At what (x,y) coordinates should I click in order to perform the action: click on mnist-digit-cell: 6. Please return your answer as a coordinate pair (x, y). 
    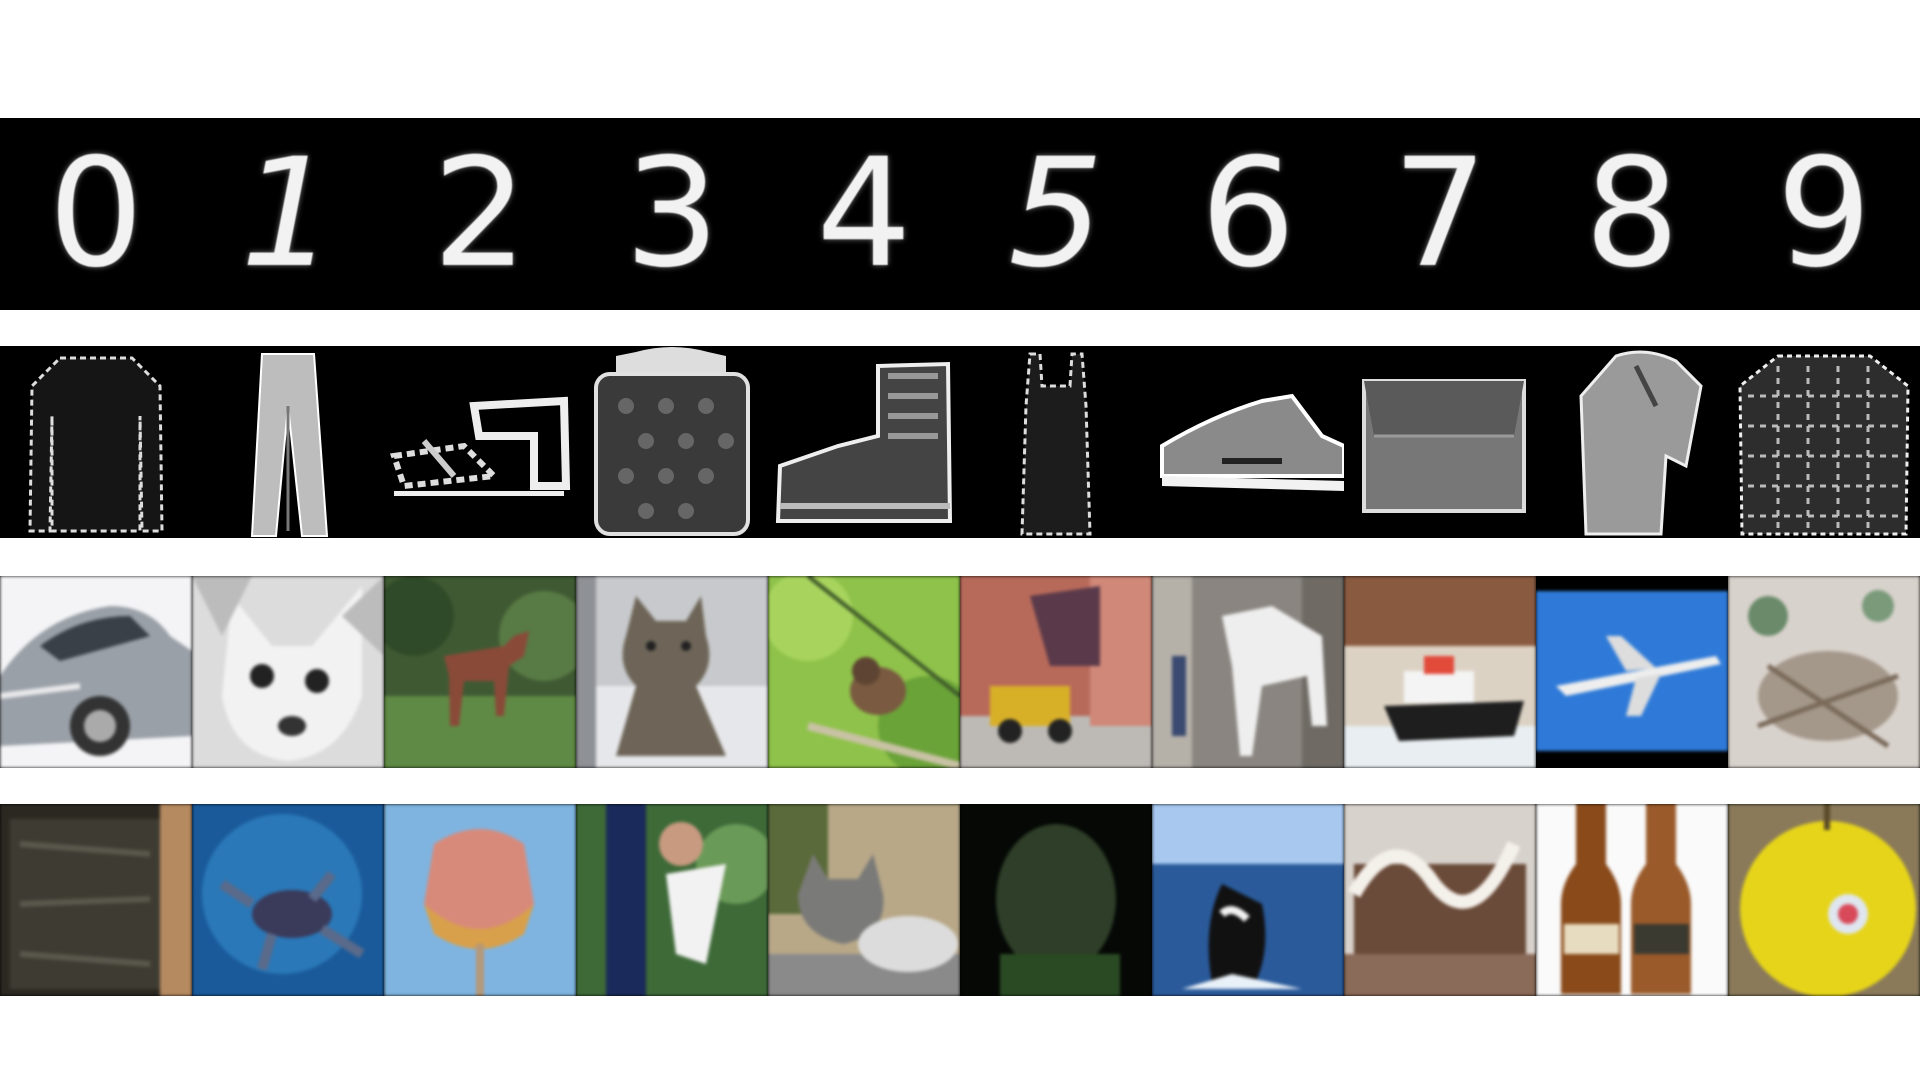
    Looking at the image, I should click on (1248, 214).